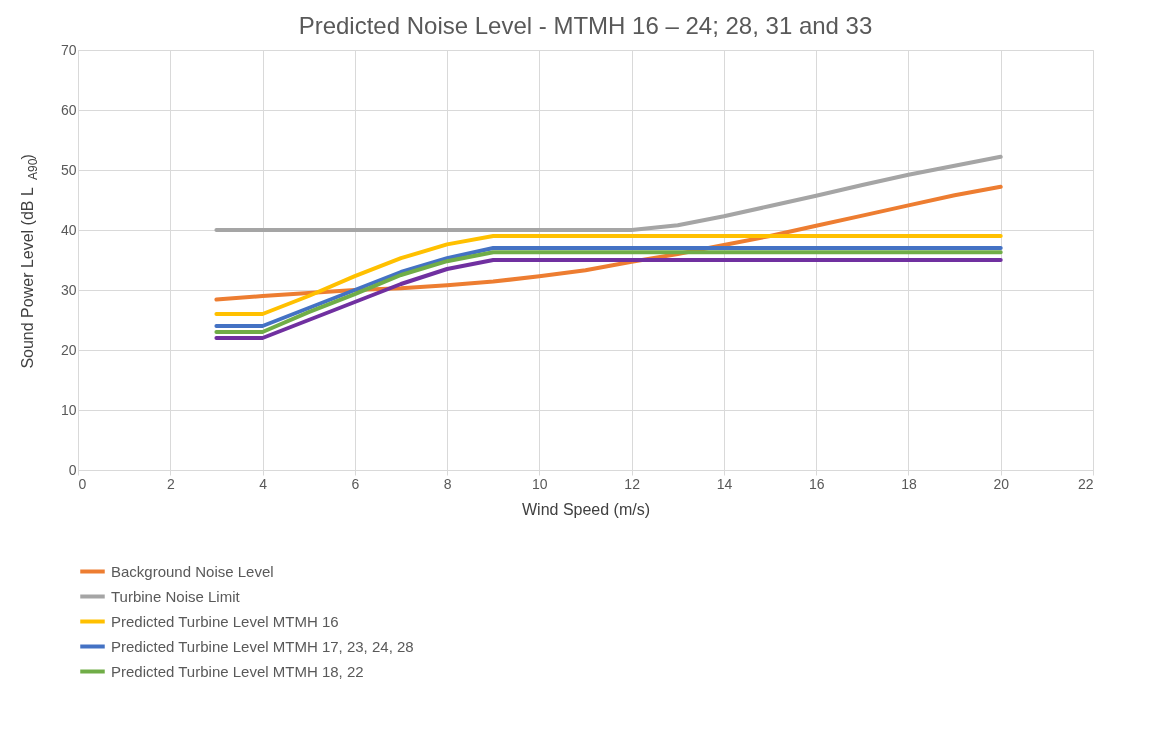  Describe the element at coordinates (585, 25) in the screenshot. I see `chart-title: Predicted Noise Level - MTMH 16 – 24; 28, 31 and 33` at that location.